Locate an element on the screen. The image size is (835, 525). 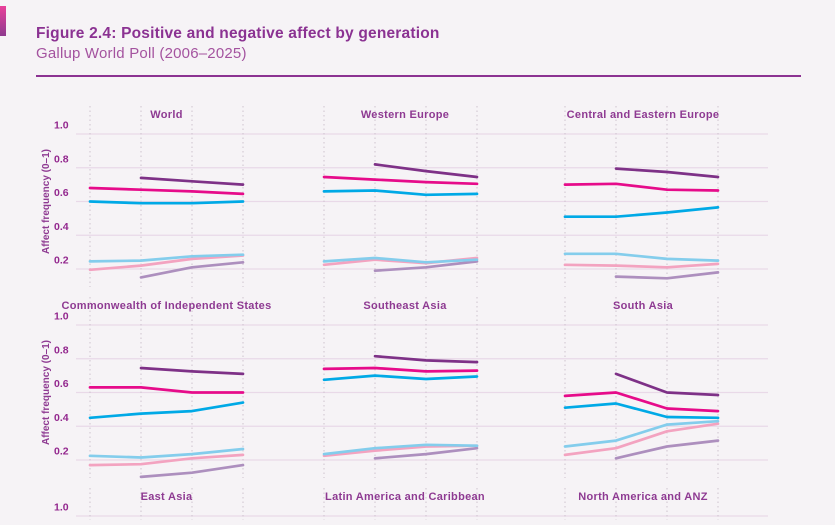
south-asia-negative-light-mauve is located at coordinates (667, 449).